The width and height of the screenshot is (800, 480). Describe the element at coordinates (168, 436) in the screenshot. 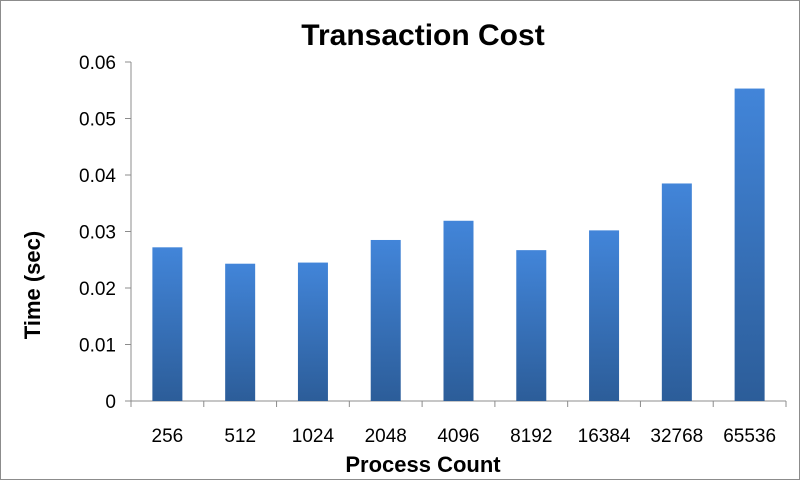

I see `x-tick-label: 256` at that location.